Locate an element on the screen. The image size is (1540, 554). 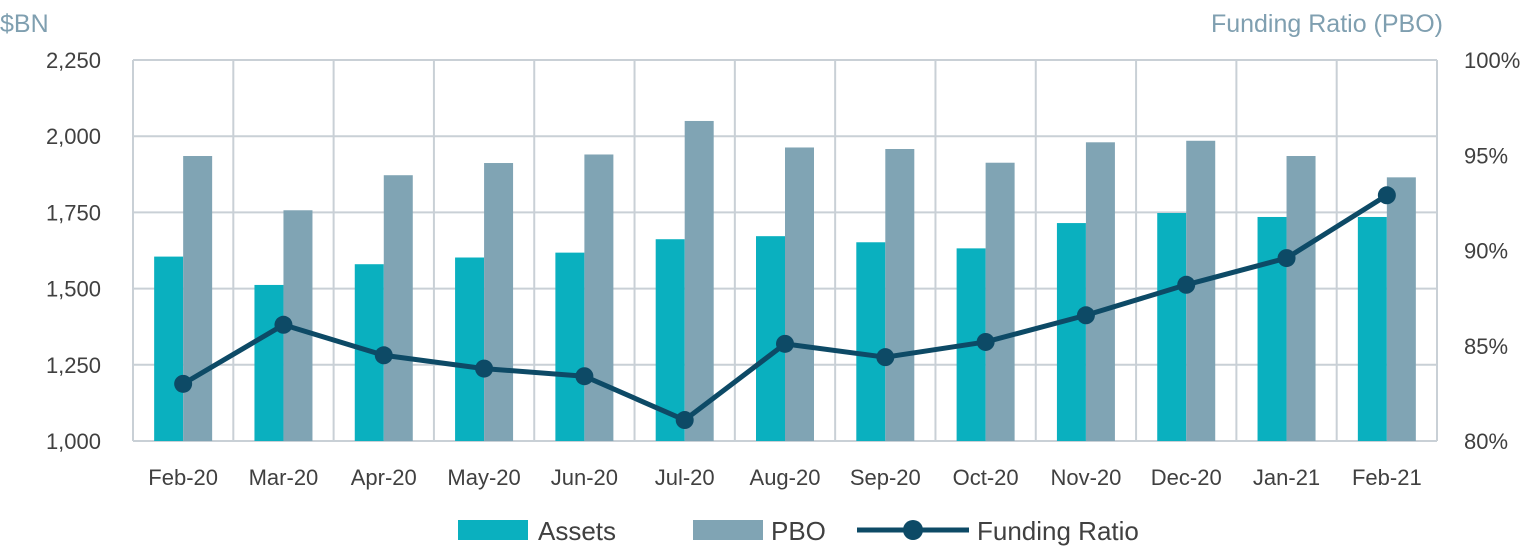
legend: Assets PBO Funding Ratio is located at coordinates (798, 531).